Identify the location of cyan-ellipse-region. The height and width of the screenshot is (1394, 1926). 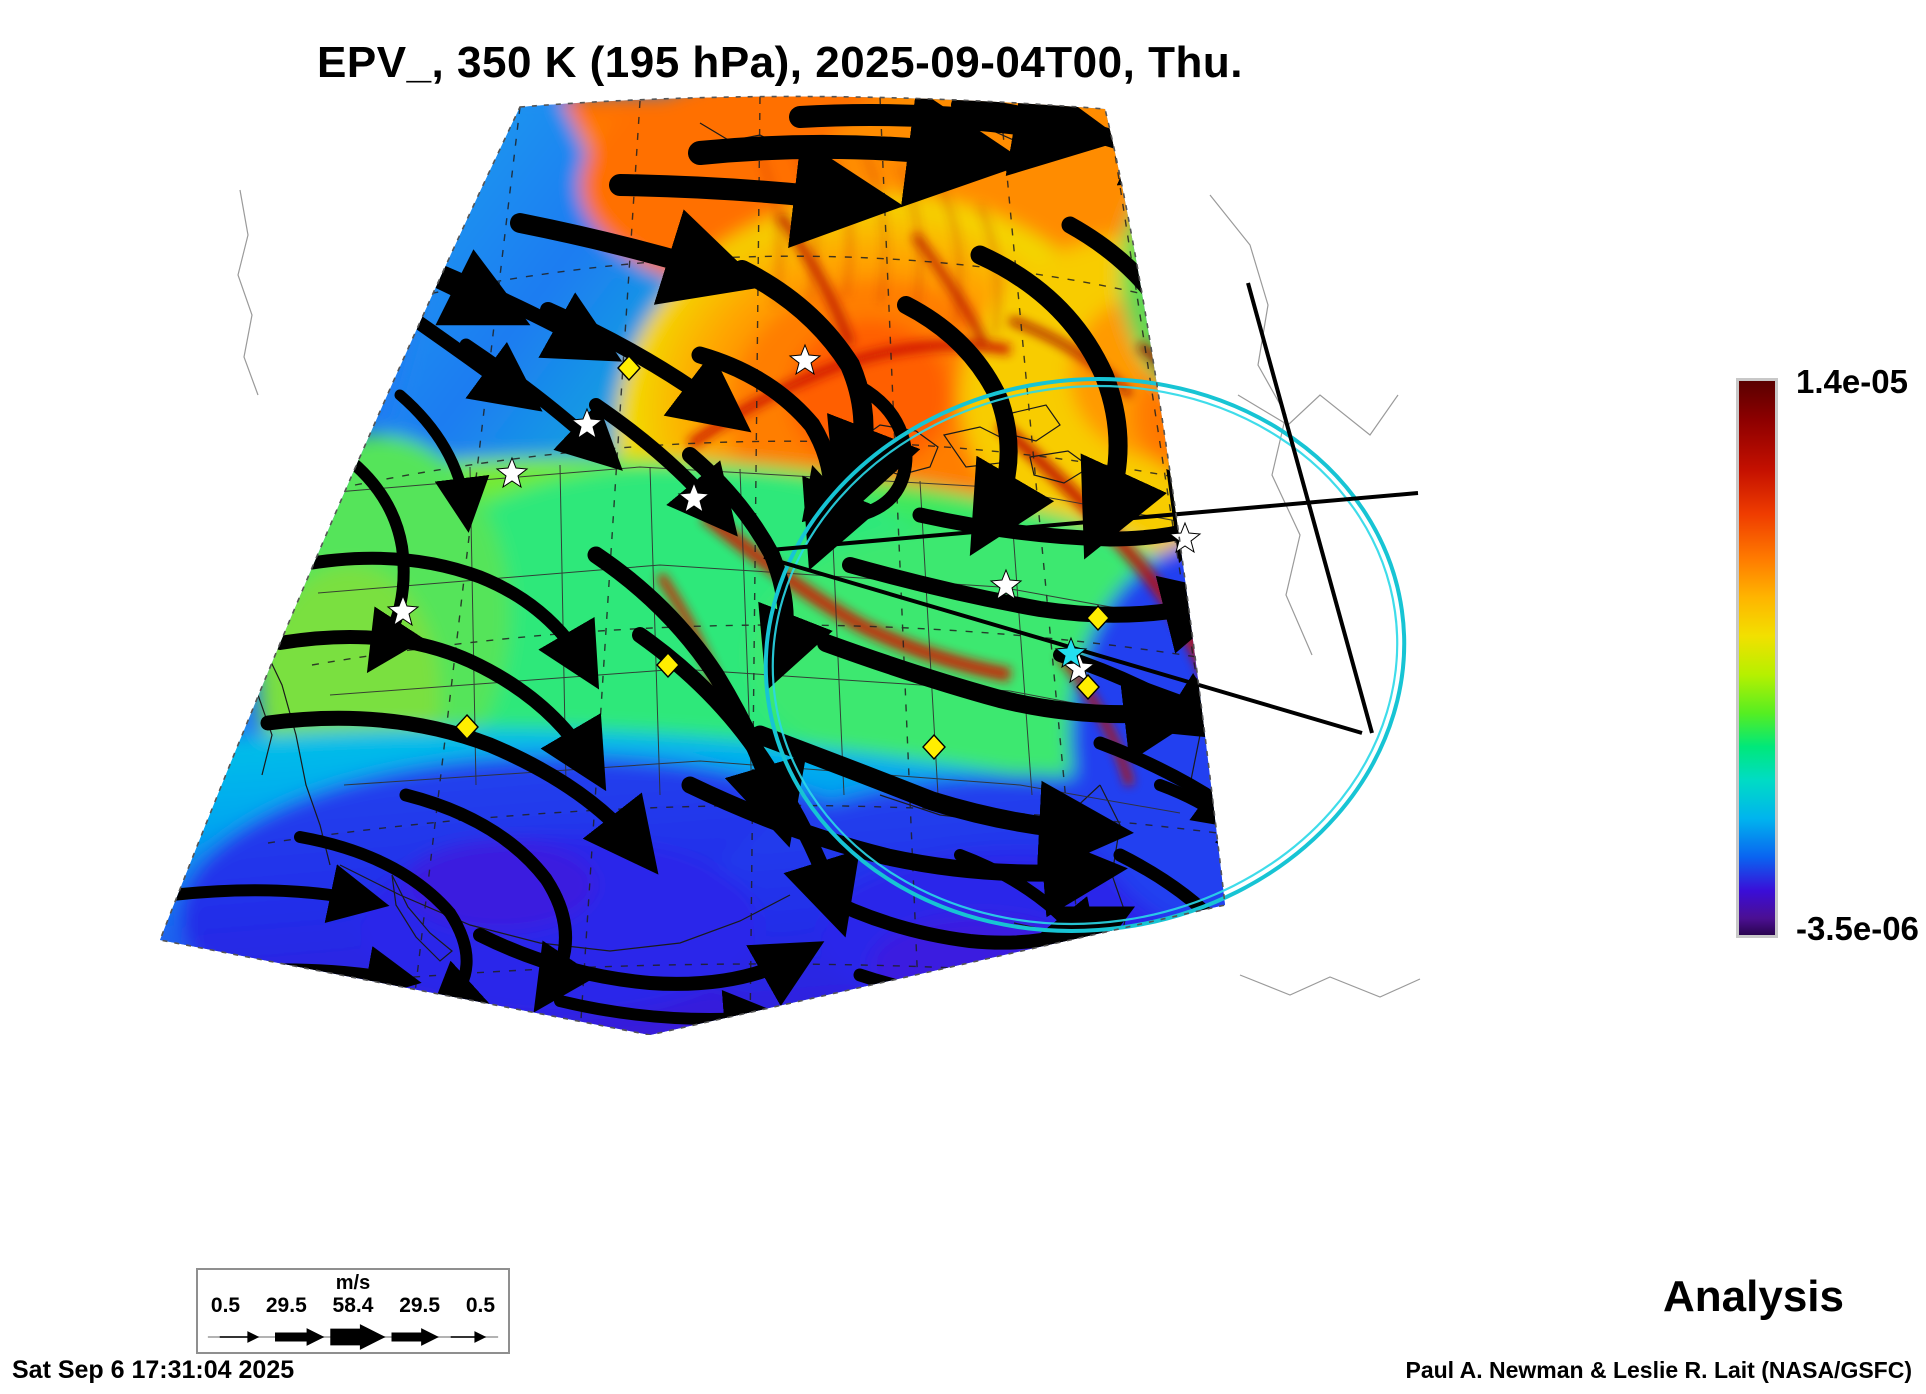
(1085, 655).